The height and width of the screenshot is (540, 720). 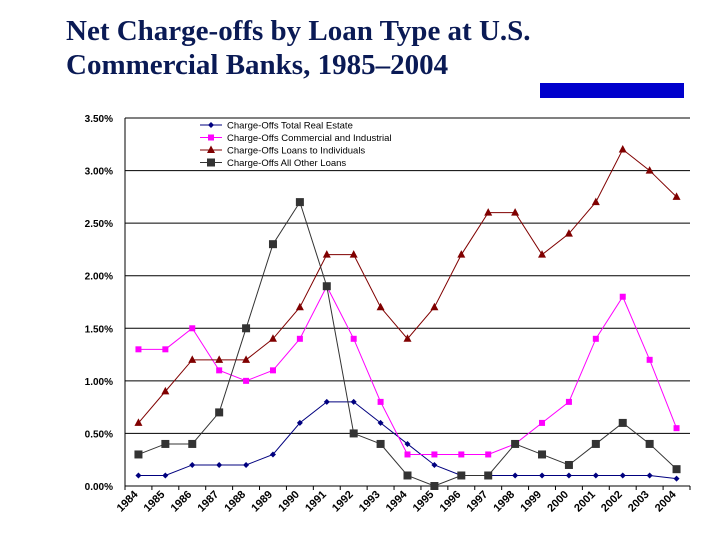 What do you see at coordinates (558, 502) in the screenshot?
I see `x-tick-label: 2000` at bounding box center [558, 502].